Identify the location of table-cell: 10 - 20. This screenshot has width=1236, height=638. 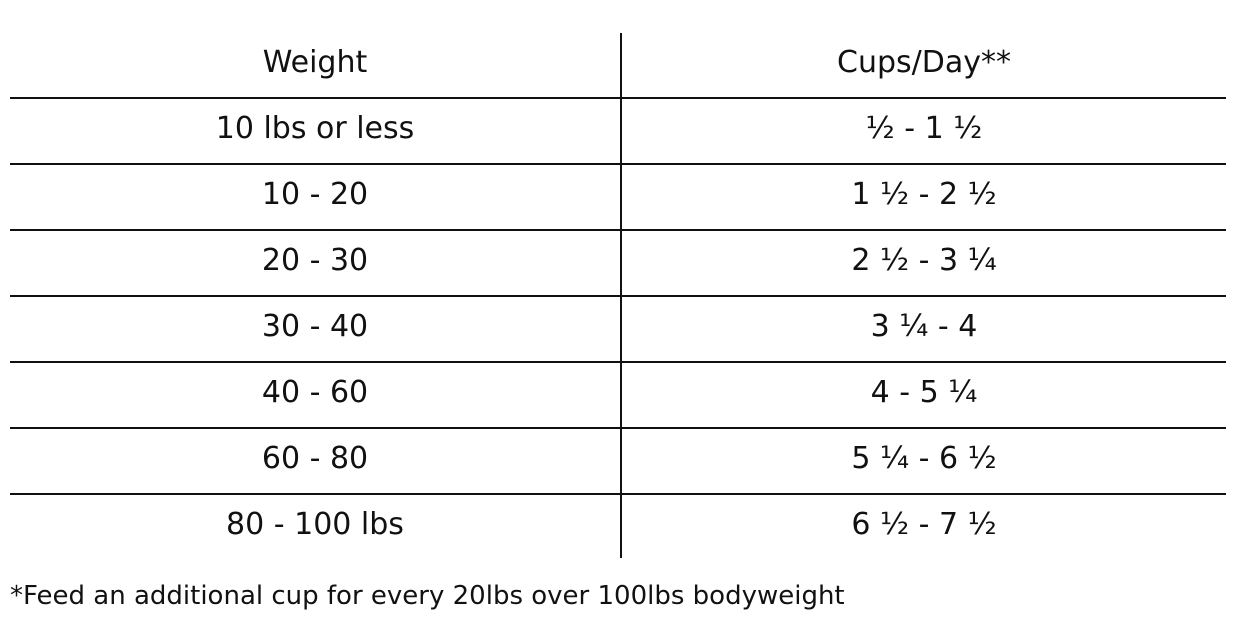
(315, 194).